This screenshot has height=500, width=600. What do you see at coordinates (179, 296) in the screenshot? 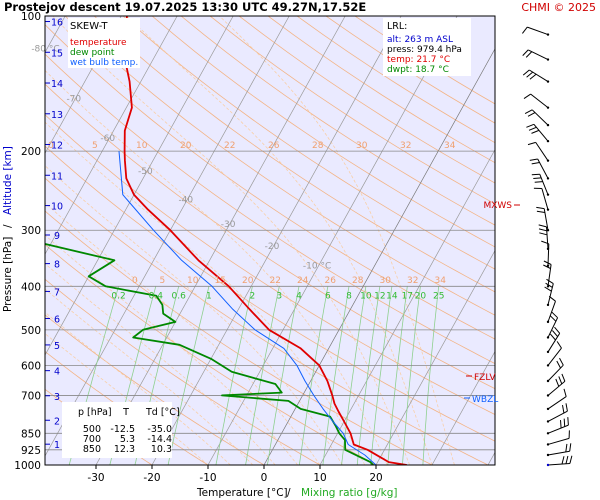
I see `mixing-ratio-label: 0.6` at bounding box center [179, 296].